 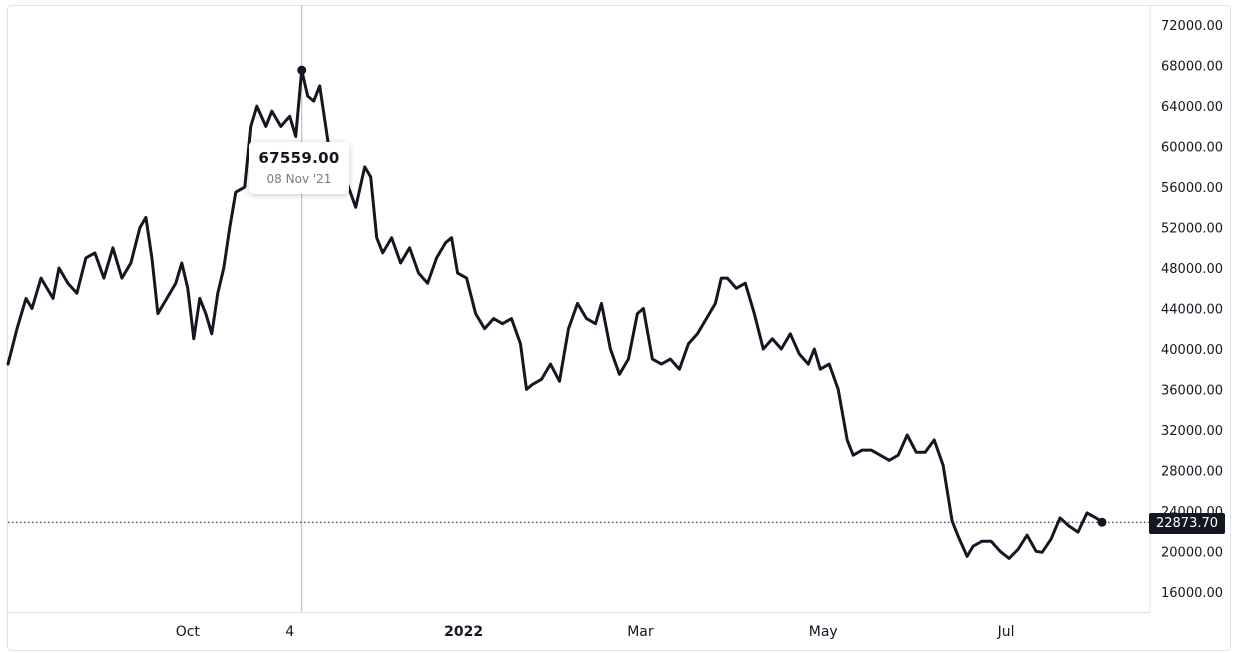 What do you see at coordinates (1192, 431) in the screenshot?
I see `y-tick-label: 32000.00` at bounding box center [1192, 431].